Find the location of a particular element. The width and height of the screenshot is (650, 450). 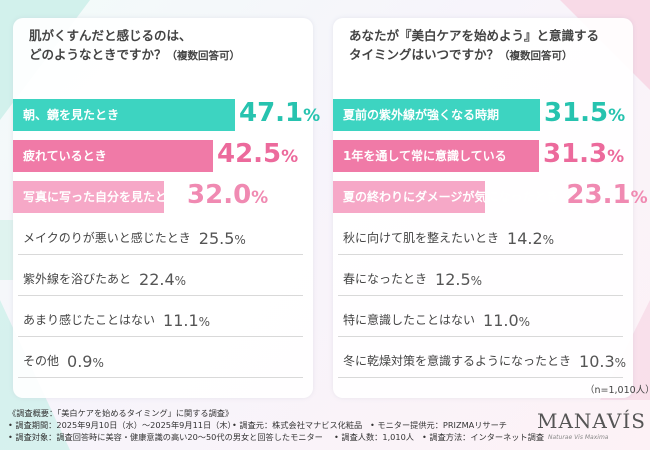

right-bar-value-number: 31.3 is located at coordinates (575, 154).